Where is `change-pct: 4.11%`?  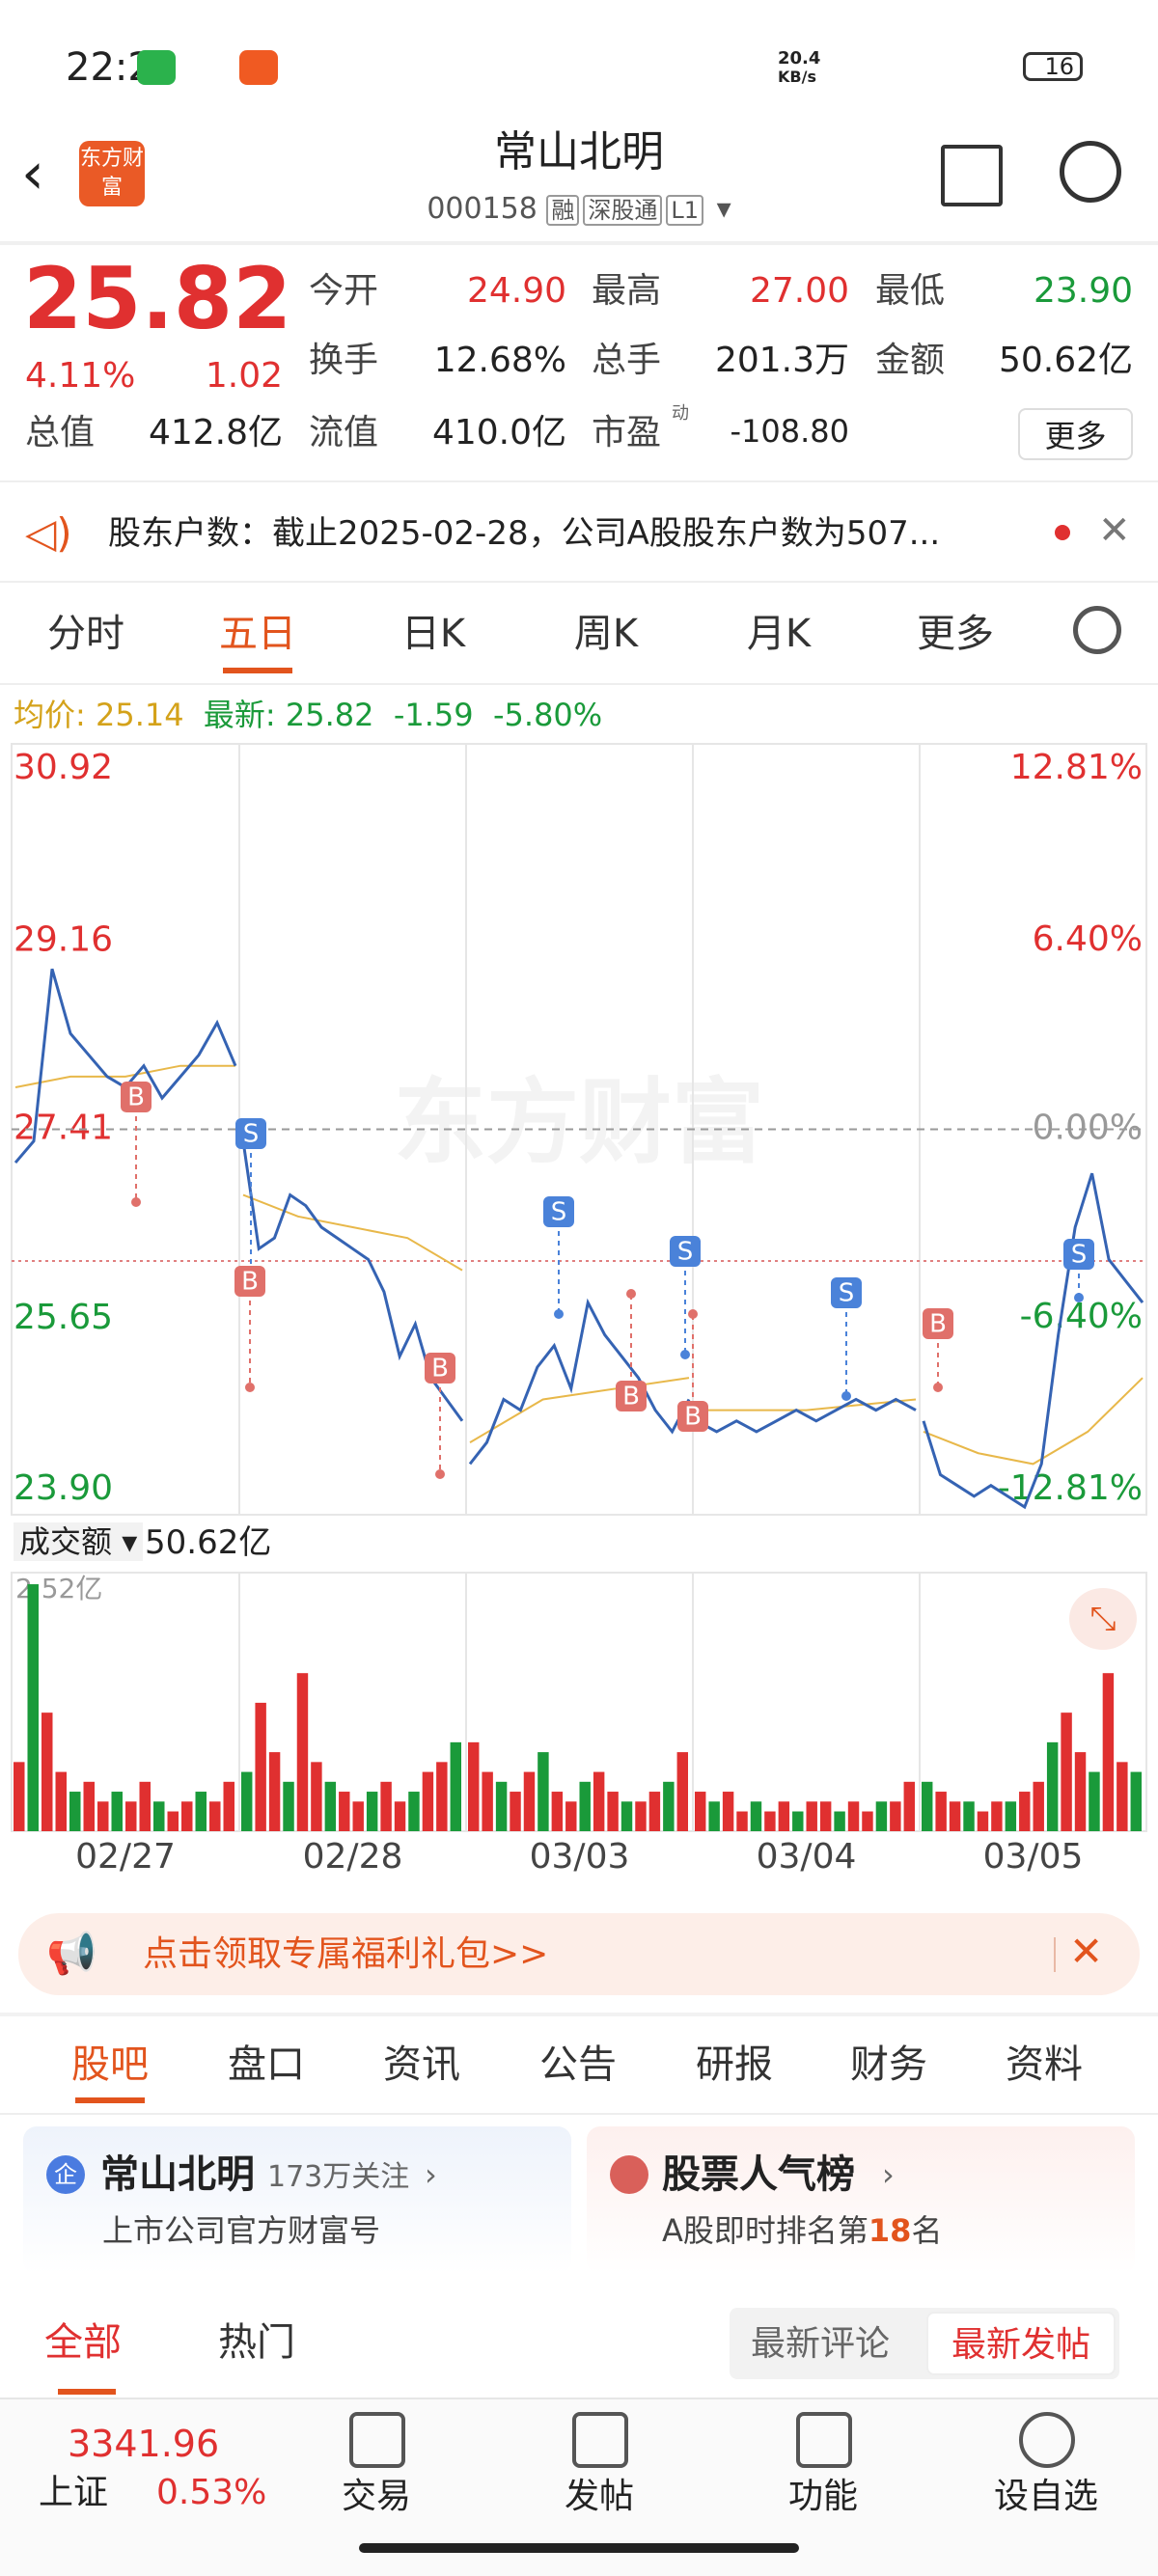
change-pct: 4.11% is located at coordinates (80, 376).